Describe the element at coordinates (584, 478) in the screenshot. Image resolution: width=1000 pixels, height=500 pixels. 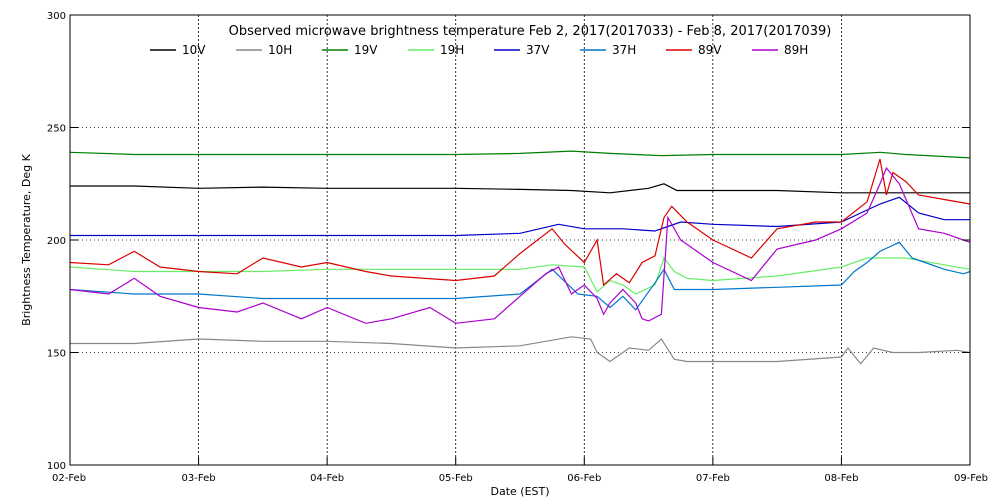
I see `x-tick-label: 06-Feb` at that location.